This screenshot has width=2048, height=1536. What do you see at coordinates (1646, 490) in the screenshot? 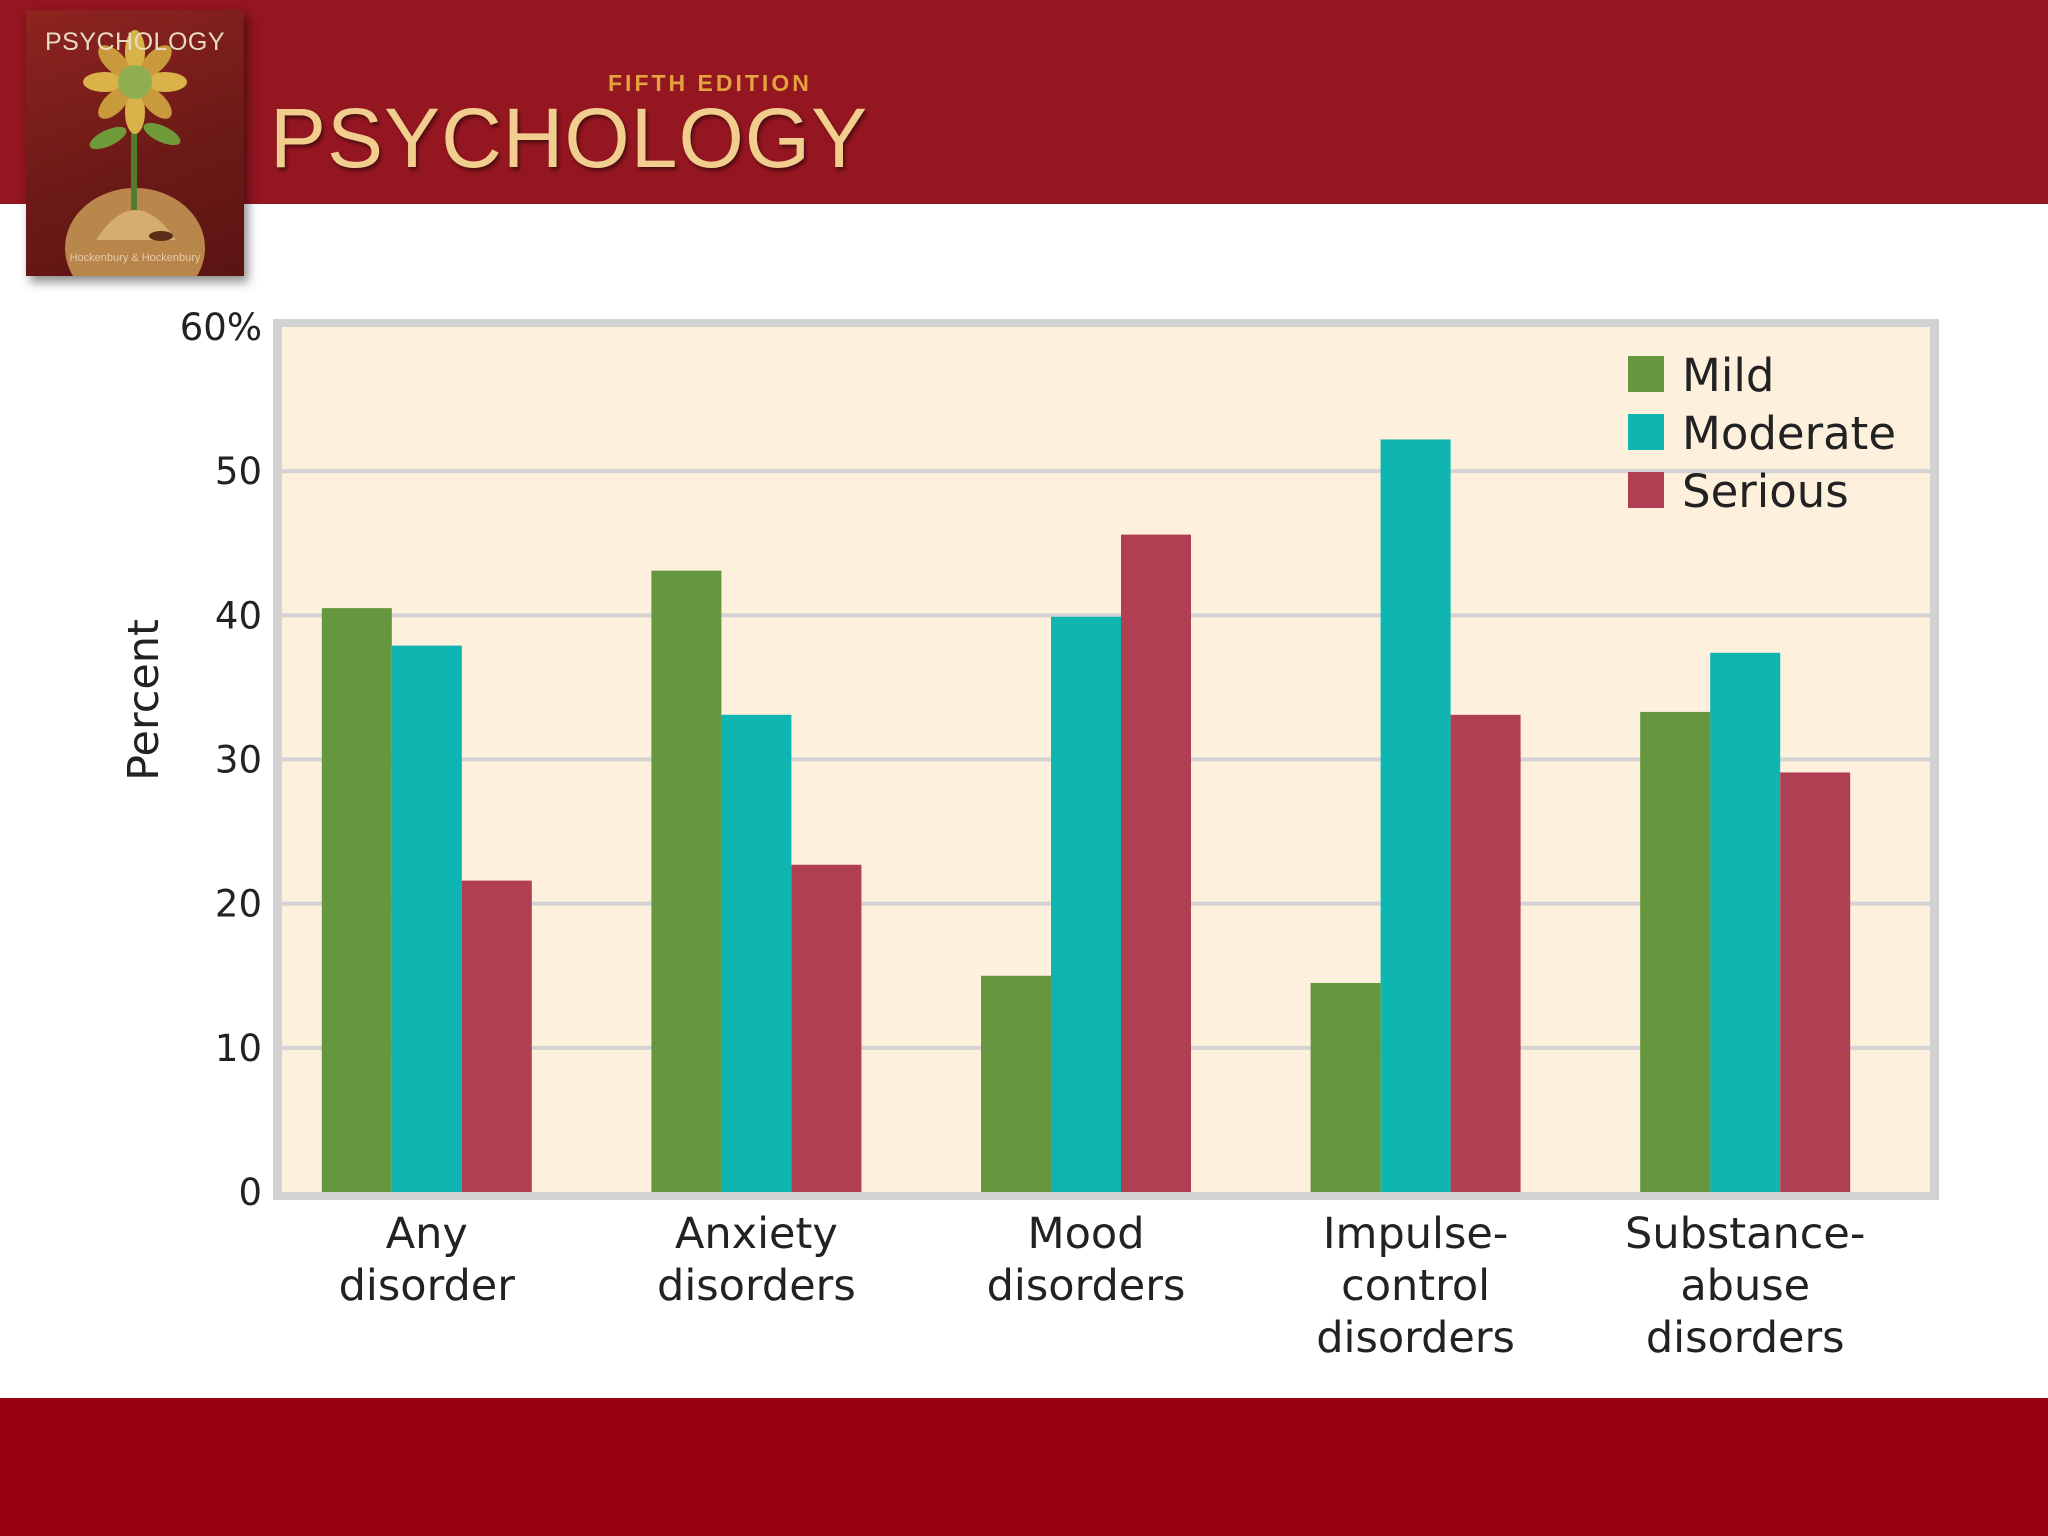
I see `legend-swatch-serious` at bounding box center [1646, 490].